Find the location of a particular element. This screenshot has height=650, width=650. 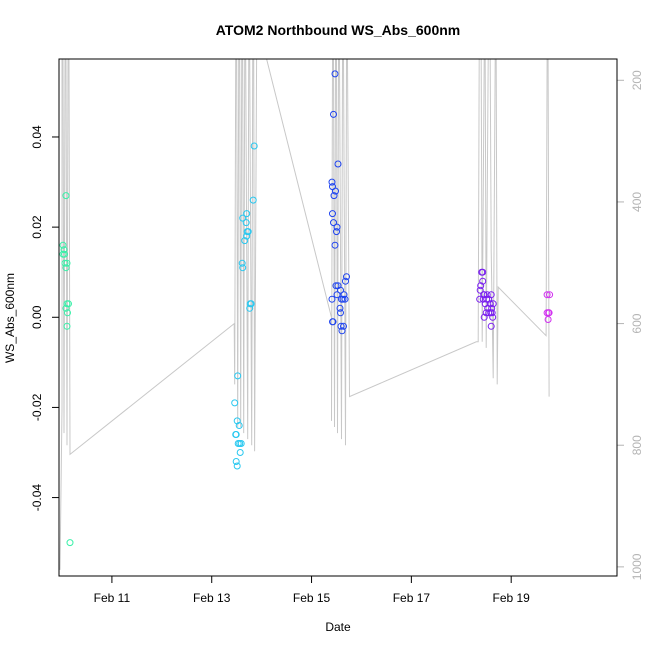

x-tick-label: Feb 17 is located at coordinates (412, 598).